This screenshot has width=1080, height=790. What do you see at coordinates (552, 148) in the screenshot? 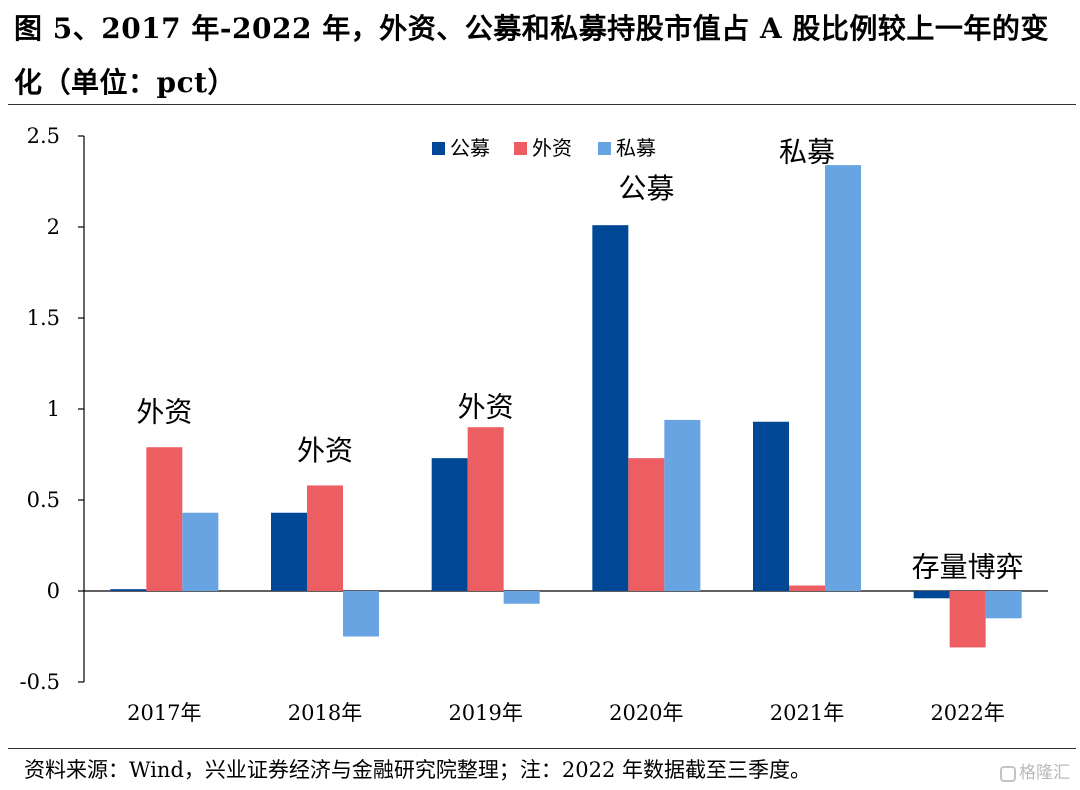
I see `legend-label: 外资` at bounding box center [552, 148].